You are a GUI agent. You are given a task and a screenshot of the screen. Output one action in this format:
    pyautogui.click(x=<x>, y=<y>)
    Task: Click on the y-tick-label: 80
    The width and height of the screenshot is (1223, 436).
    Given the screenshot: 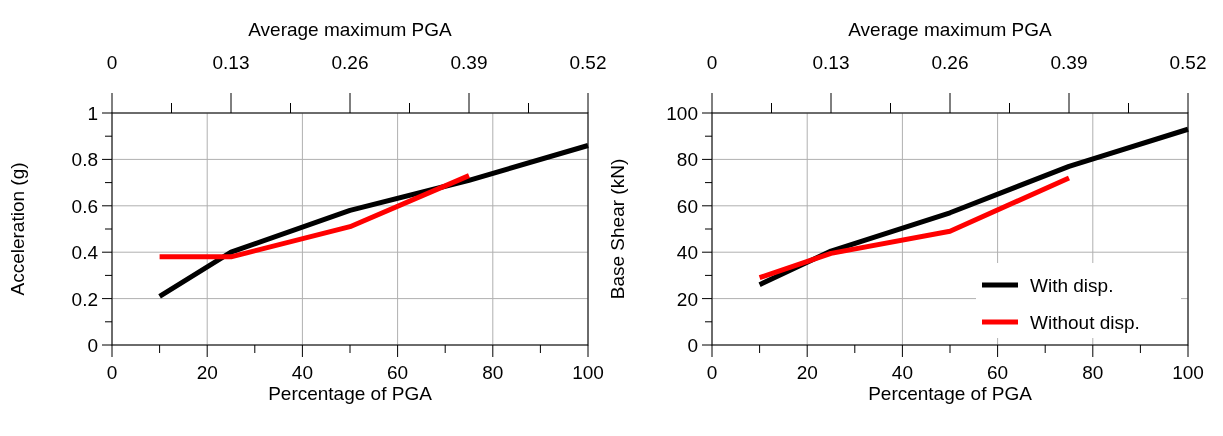 What is the action you would take?
    pyautogui.click(x=687, y=160)
    